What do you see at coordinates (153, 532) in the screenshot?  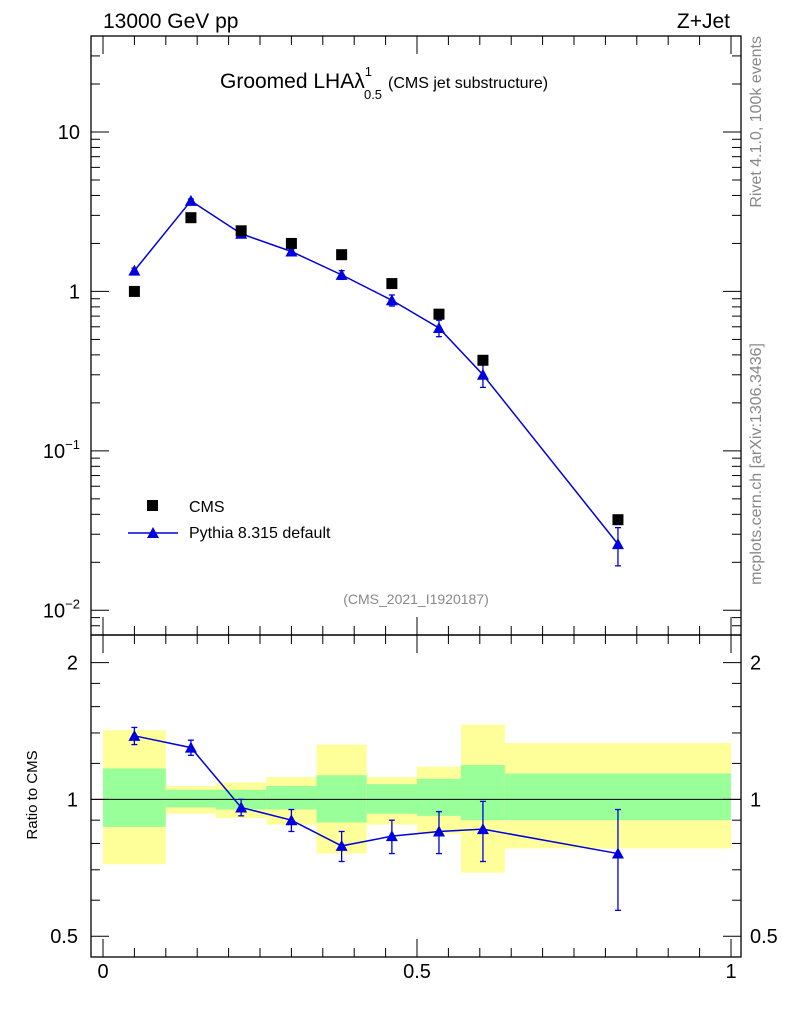 I see `legend-pythia-marker` at bounding box center [153, 532].